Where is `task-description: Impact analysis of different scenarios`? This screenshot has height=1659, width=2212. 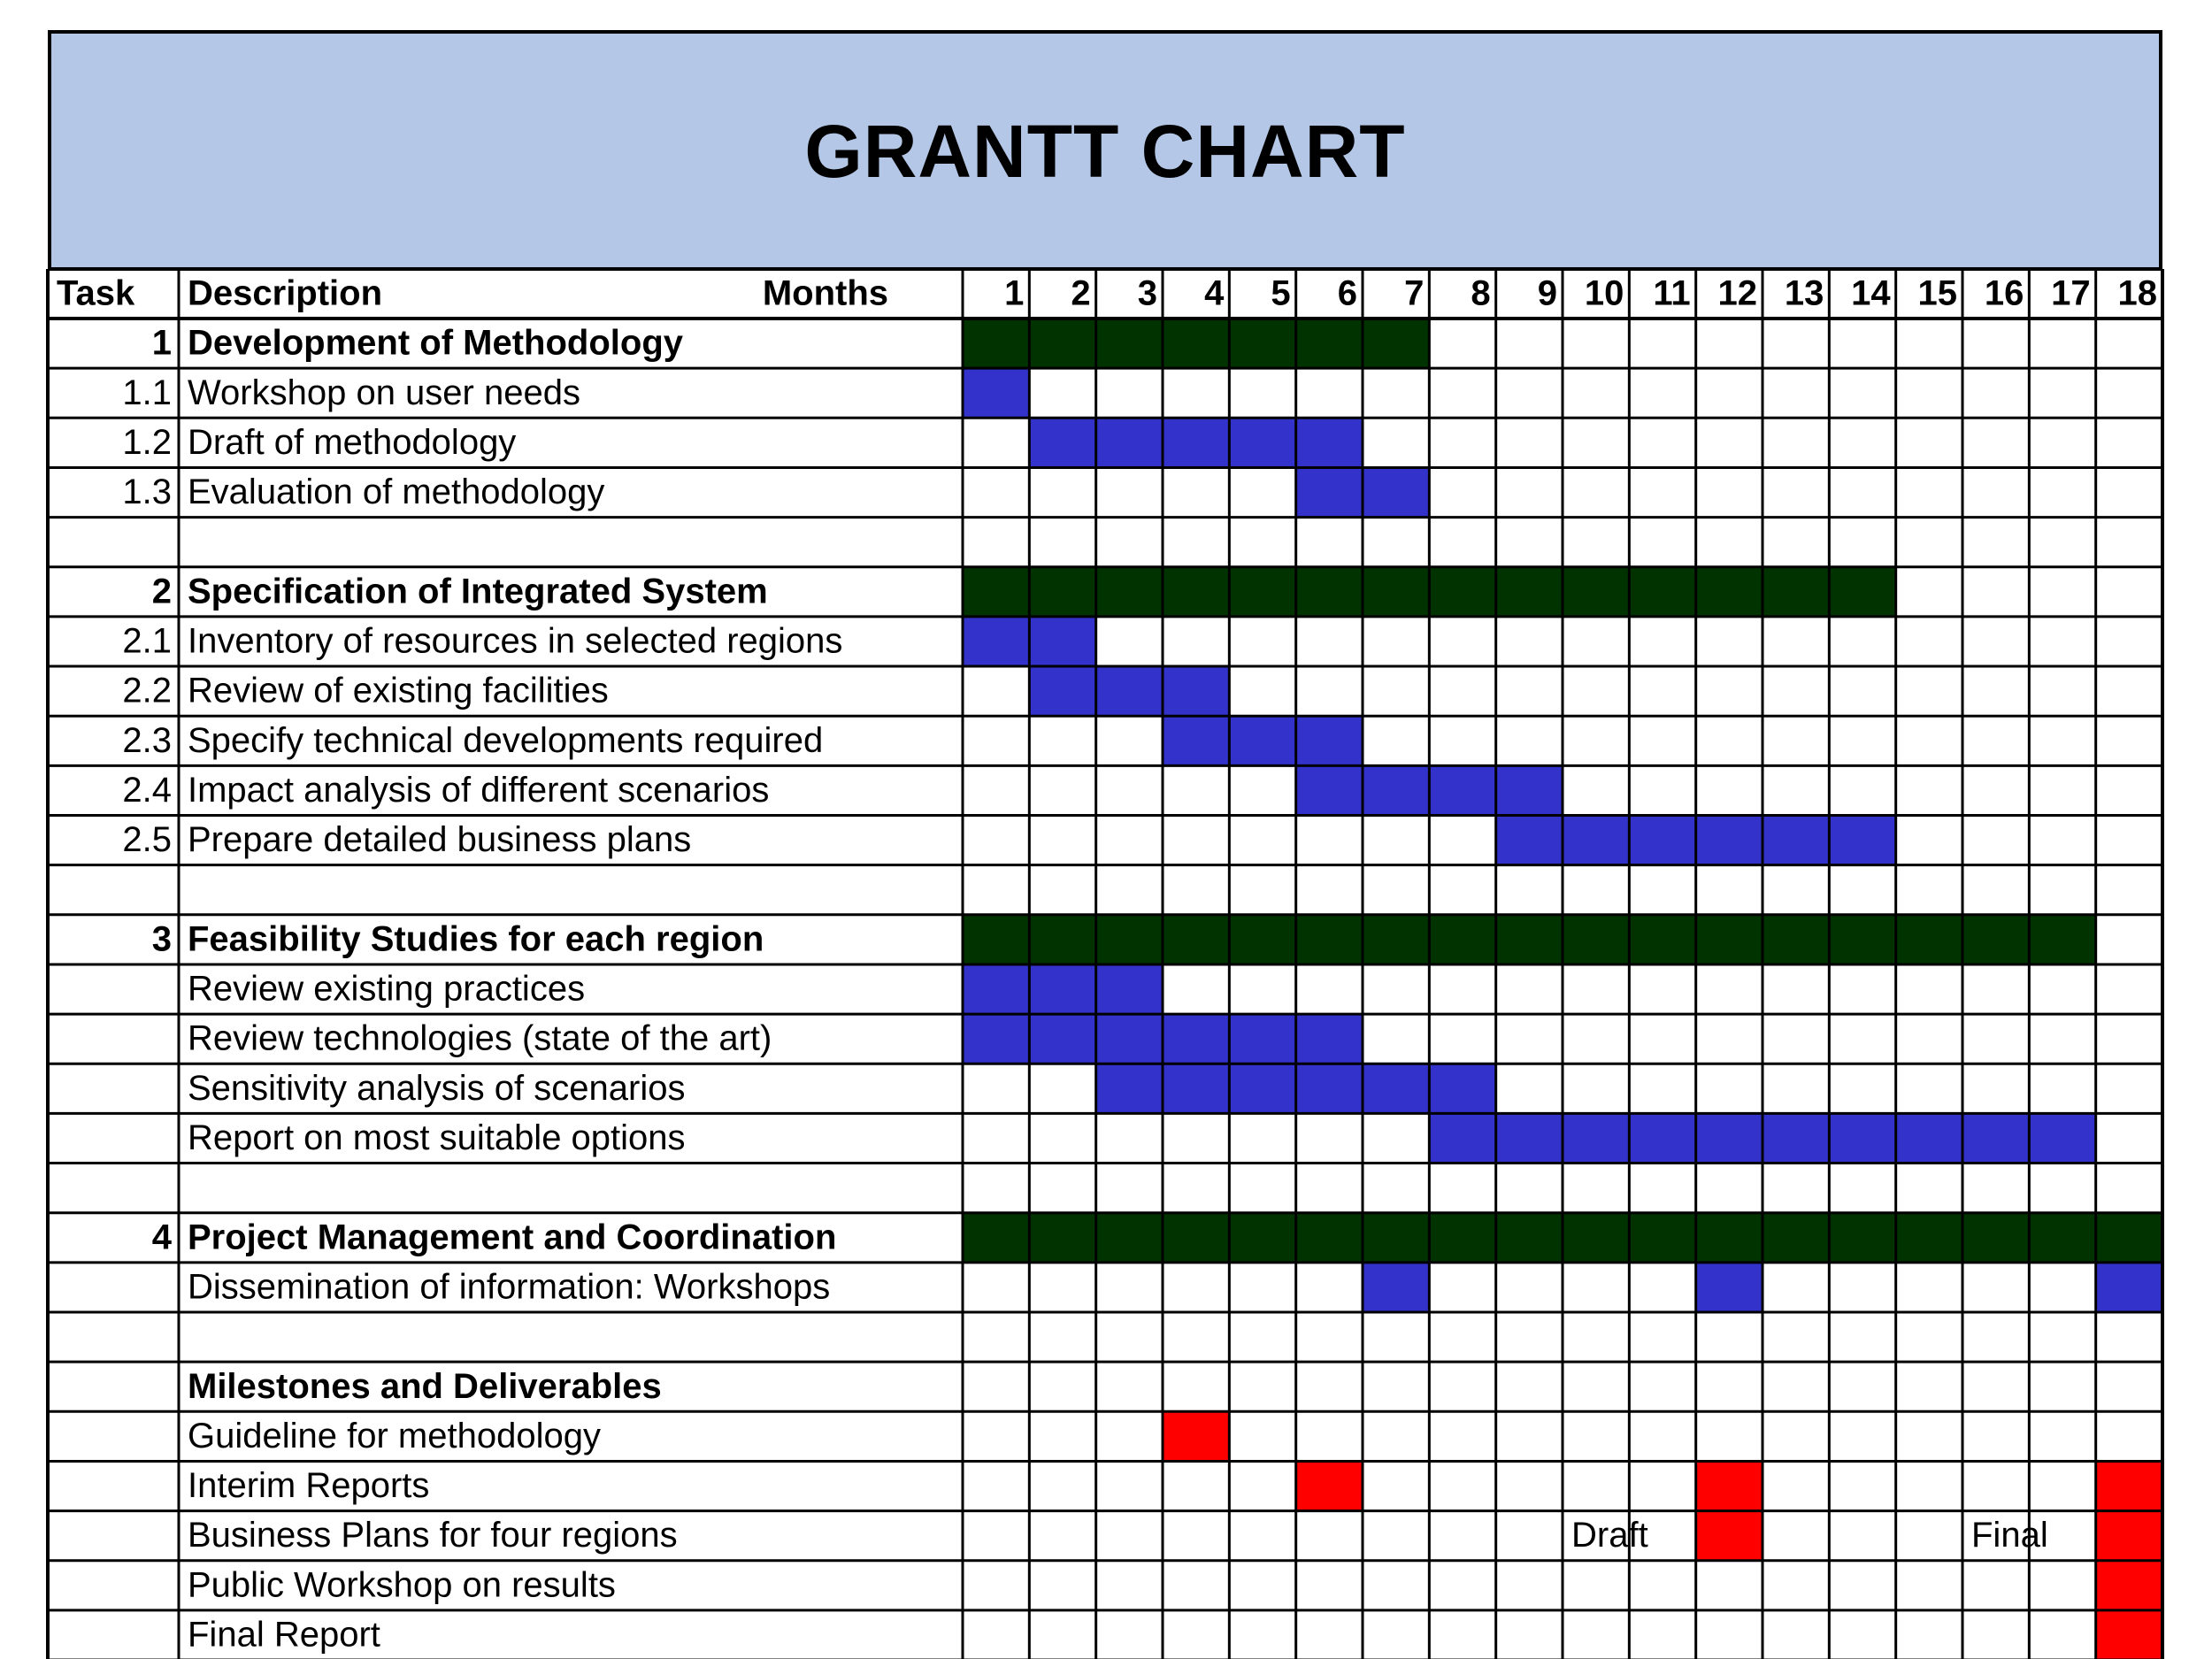 task-description: Impact analysis of different scenarios is located at coordinates (479, 790).